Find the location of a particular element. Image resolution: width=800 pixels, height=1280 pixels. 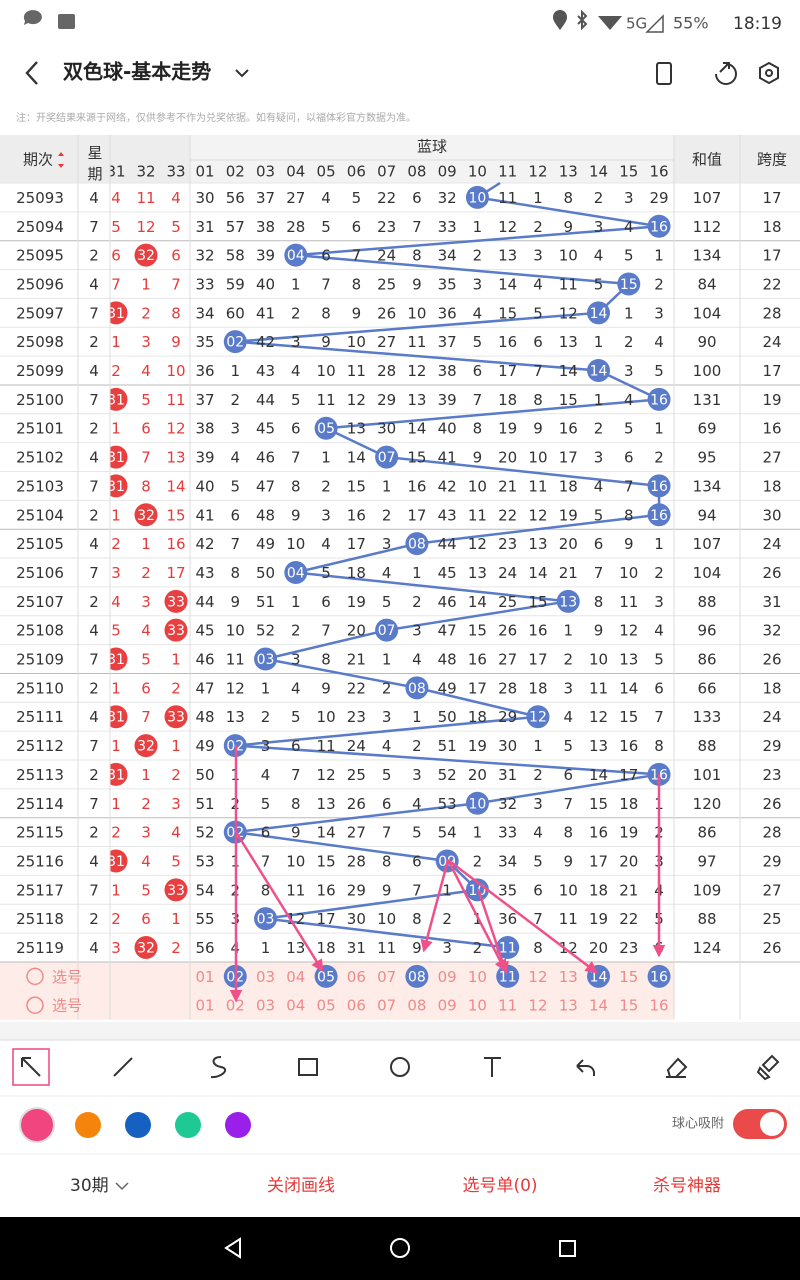

cell: 29 is located at coordinates (386, 400).